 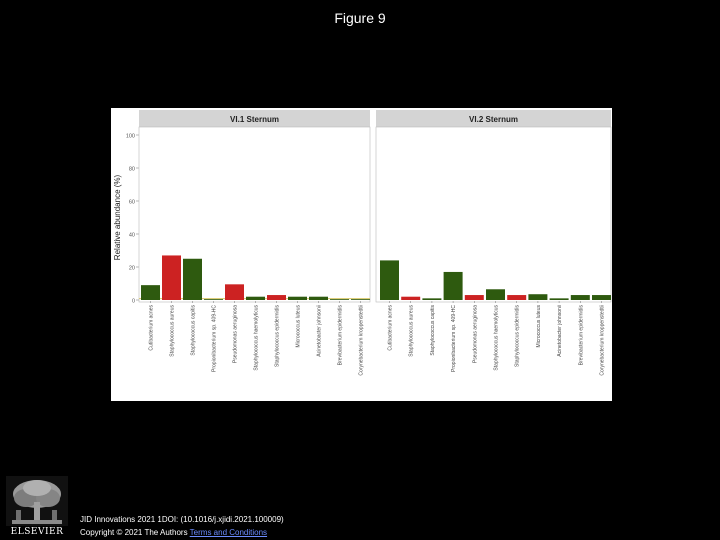 What do you see at coordinates (133, 302) in the screenshot?
I see `y-tick-label: 0` at bounding box center [133, 302].